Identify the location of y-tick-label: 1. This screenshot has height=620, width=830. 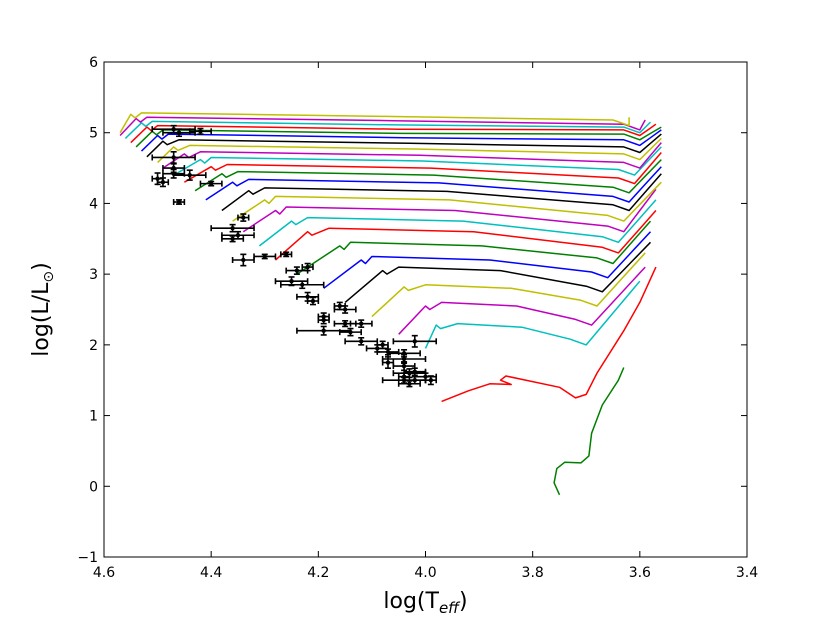
(93, 417).